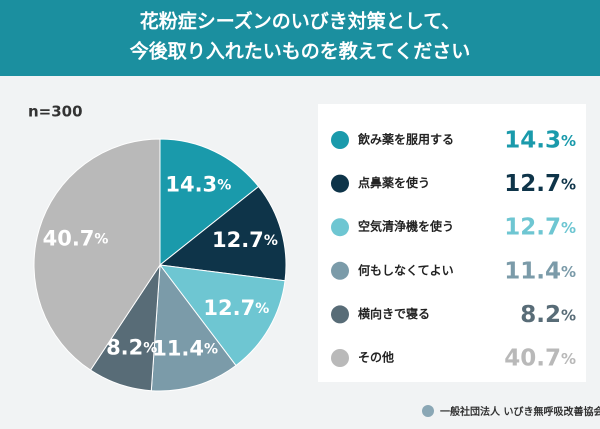 The width and height of the screenshot is (600, 429). What do you see at coordinates (76, 239) in the screenshot?
I see `slice-label: 40.7%` at bounding box center [76, 239].